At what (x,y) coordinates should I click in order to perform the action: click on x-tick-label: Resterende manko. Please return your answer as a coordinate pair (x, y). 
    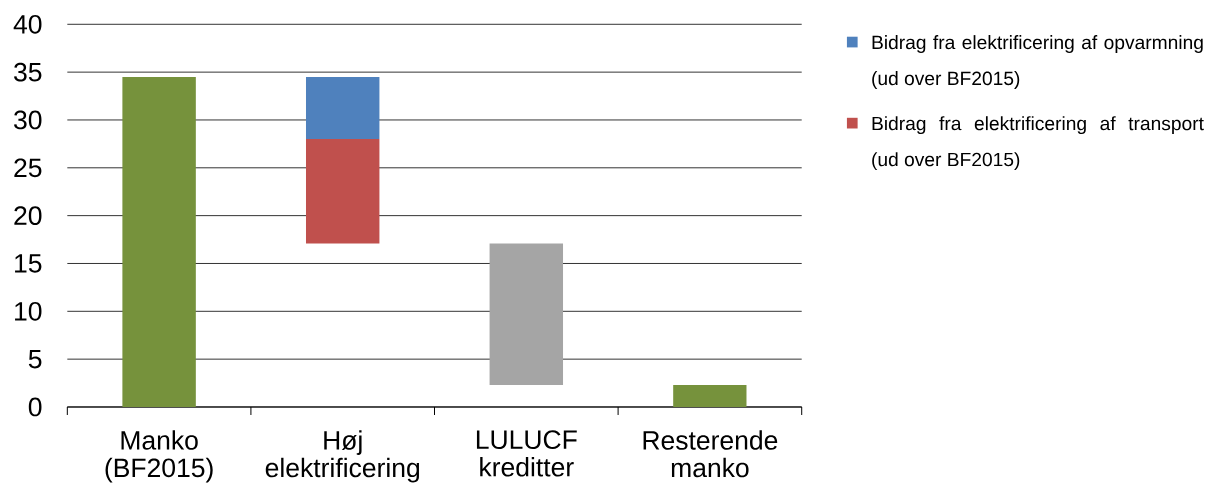
    Looking at the image, I should click on (710, 454).